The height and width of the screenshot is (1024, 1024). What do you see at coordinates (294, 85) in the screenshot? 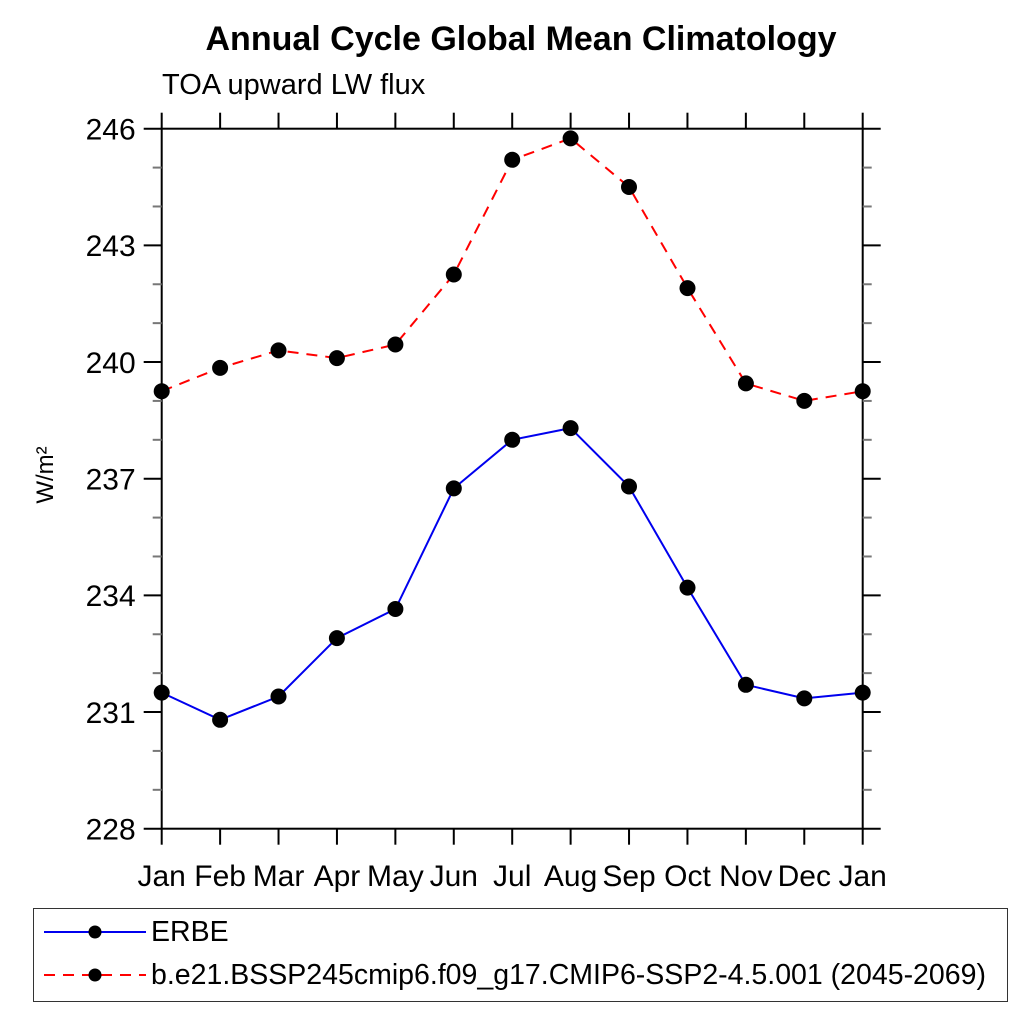
I see `chart-subtitle: TOA upward LW flux` at bounding box center [294, 85].